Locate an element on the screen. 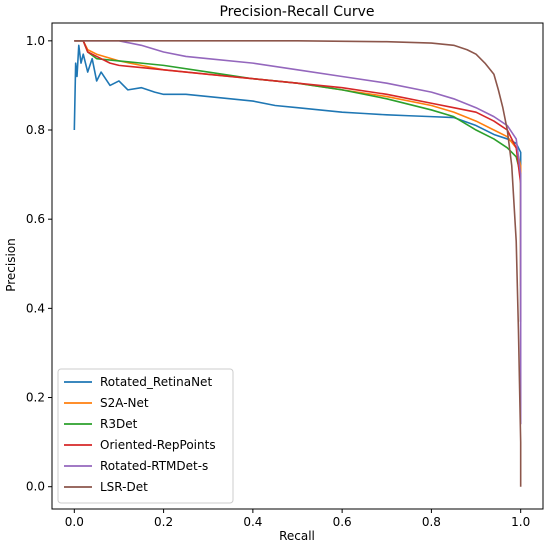 This screenshot has height=545, width=550. y-axis-label: Precision is located at coordinates (11, 265).